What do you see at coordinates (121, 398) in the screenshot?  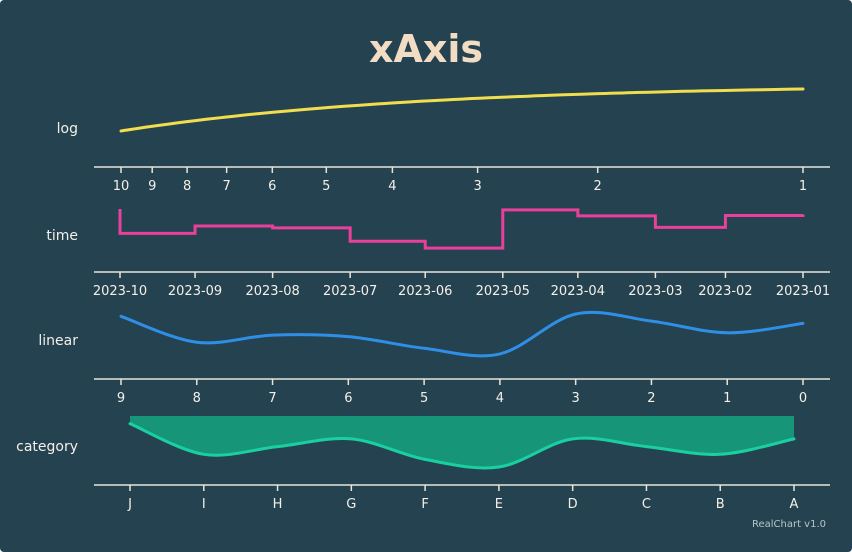 I see `linear-tick-label: 9` at bounding box center [121, 398].